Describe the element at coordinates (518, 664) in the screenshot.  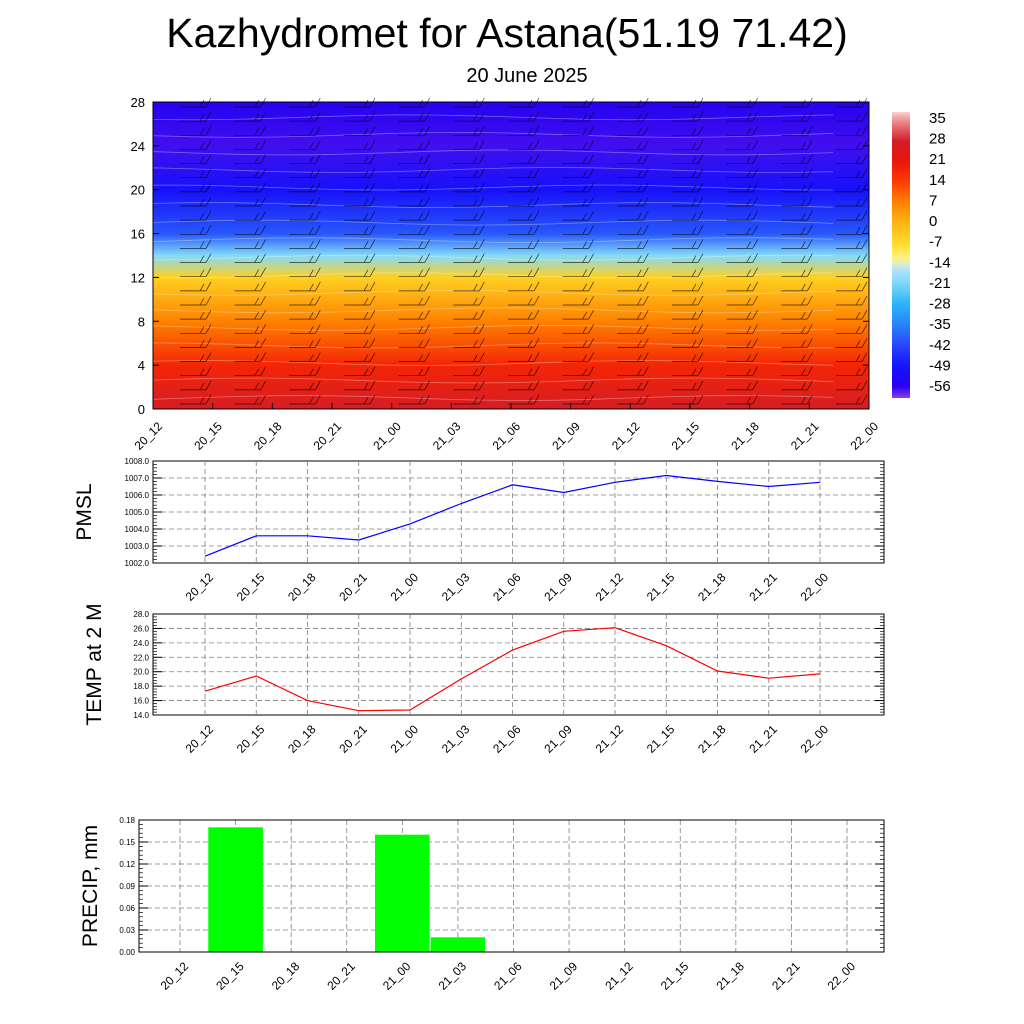
I see `temp-frame` at that location.